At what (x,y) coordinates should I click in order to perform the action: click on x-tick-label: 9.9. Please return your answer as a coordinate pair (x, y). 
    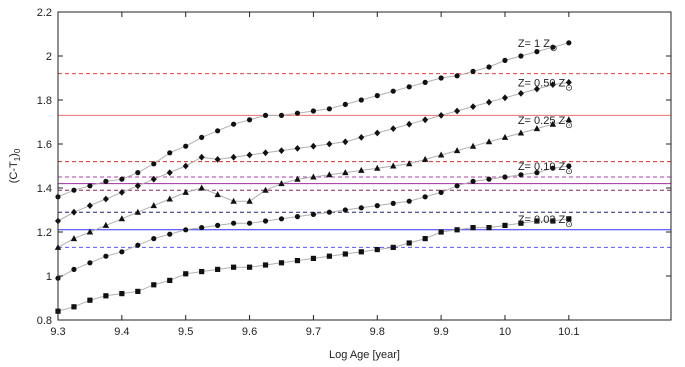
    Looking at the image, I should click on (440, 332).